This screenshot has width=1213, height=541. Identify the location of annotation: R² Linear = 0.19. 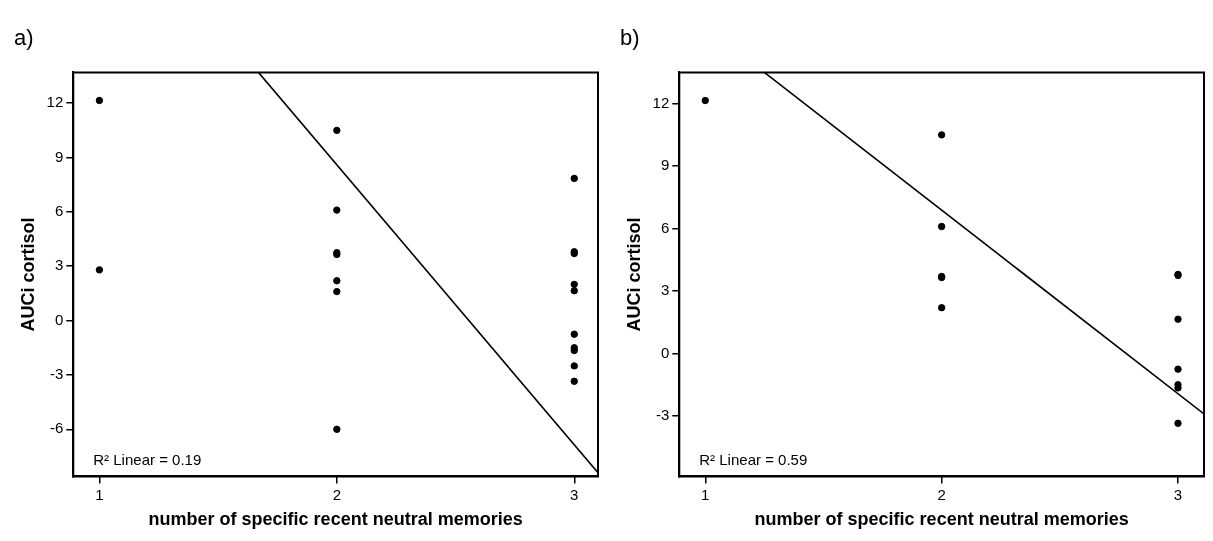
(147, 460).